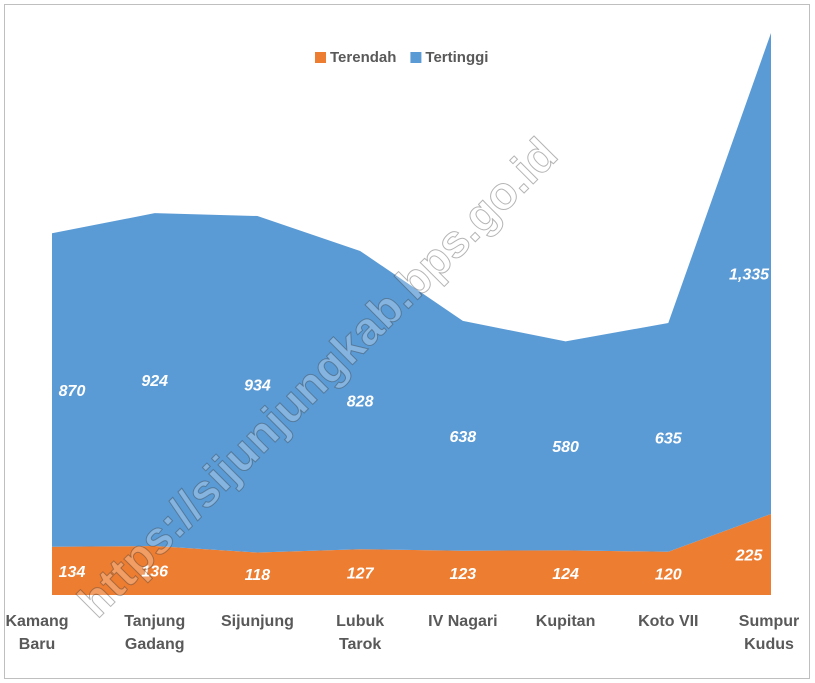  Describe the element at coordinates (769, 621) in the screenshot. I see `x-tick-label-line: Sumpur` at that location.